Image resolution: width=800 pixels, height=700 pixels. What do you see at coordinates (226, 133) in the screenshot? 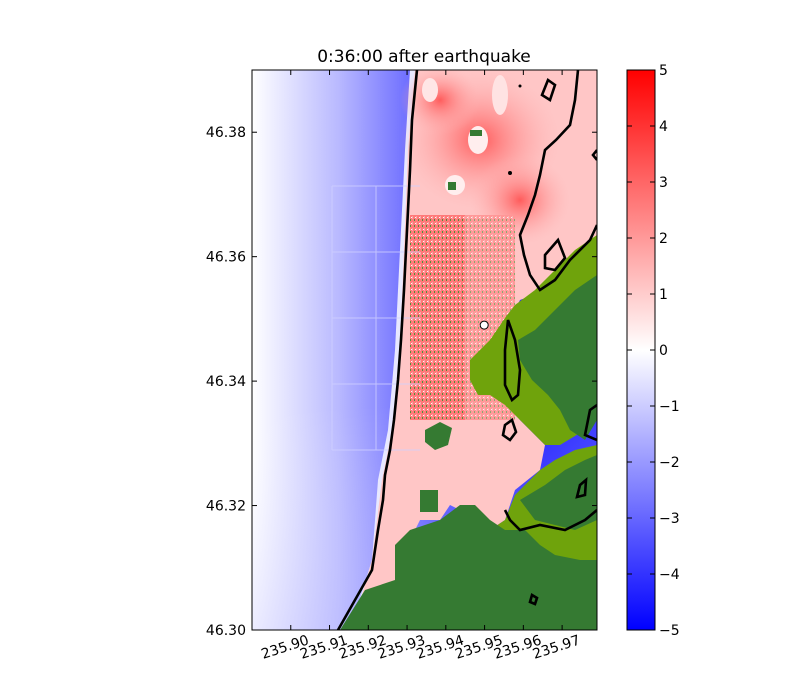
I see `y-tick-label: 46.38` at bounding box center [226, 133].